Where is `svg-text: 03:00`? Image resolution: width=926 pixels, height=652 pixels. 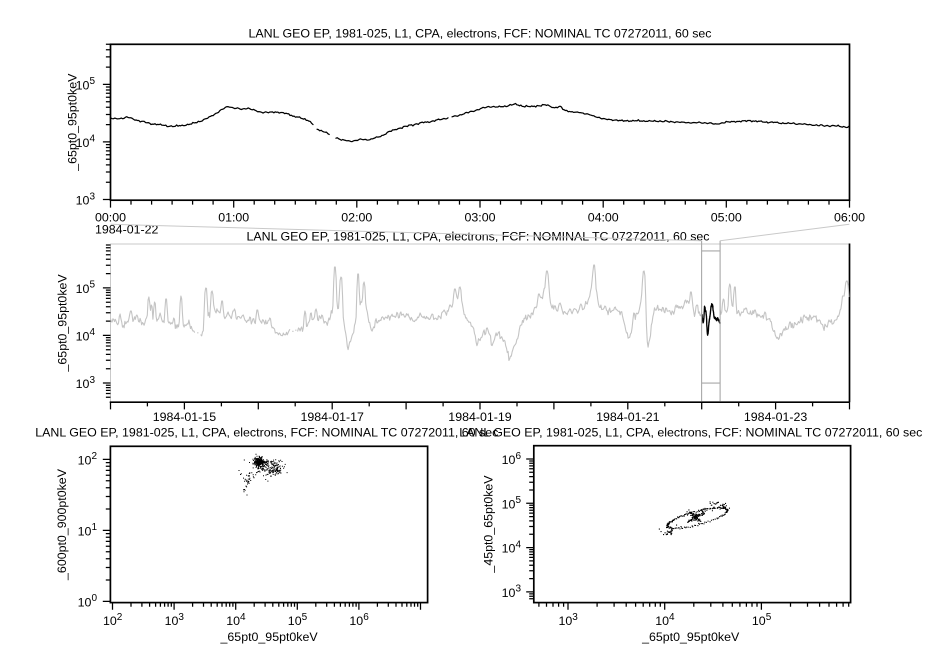 svg-text: 03:00 is located at coordinates (479, 217).